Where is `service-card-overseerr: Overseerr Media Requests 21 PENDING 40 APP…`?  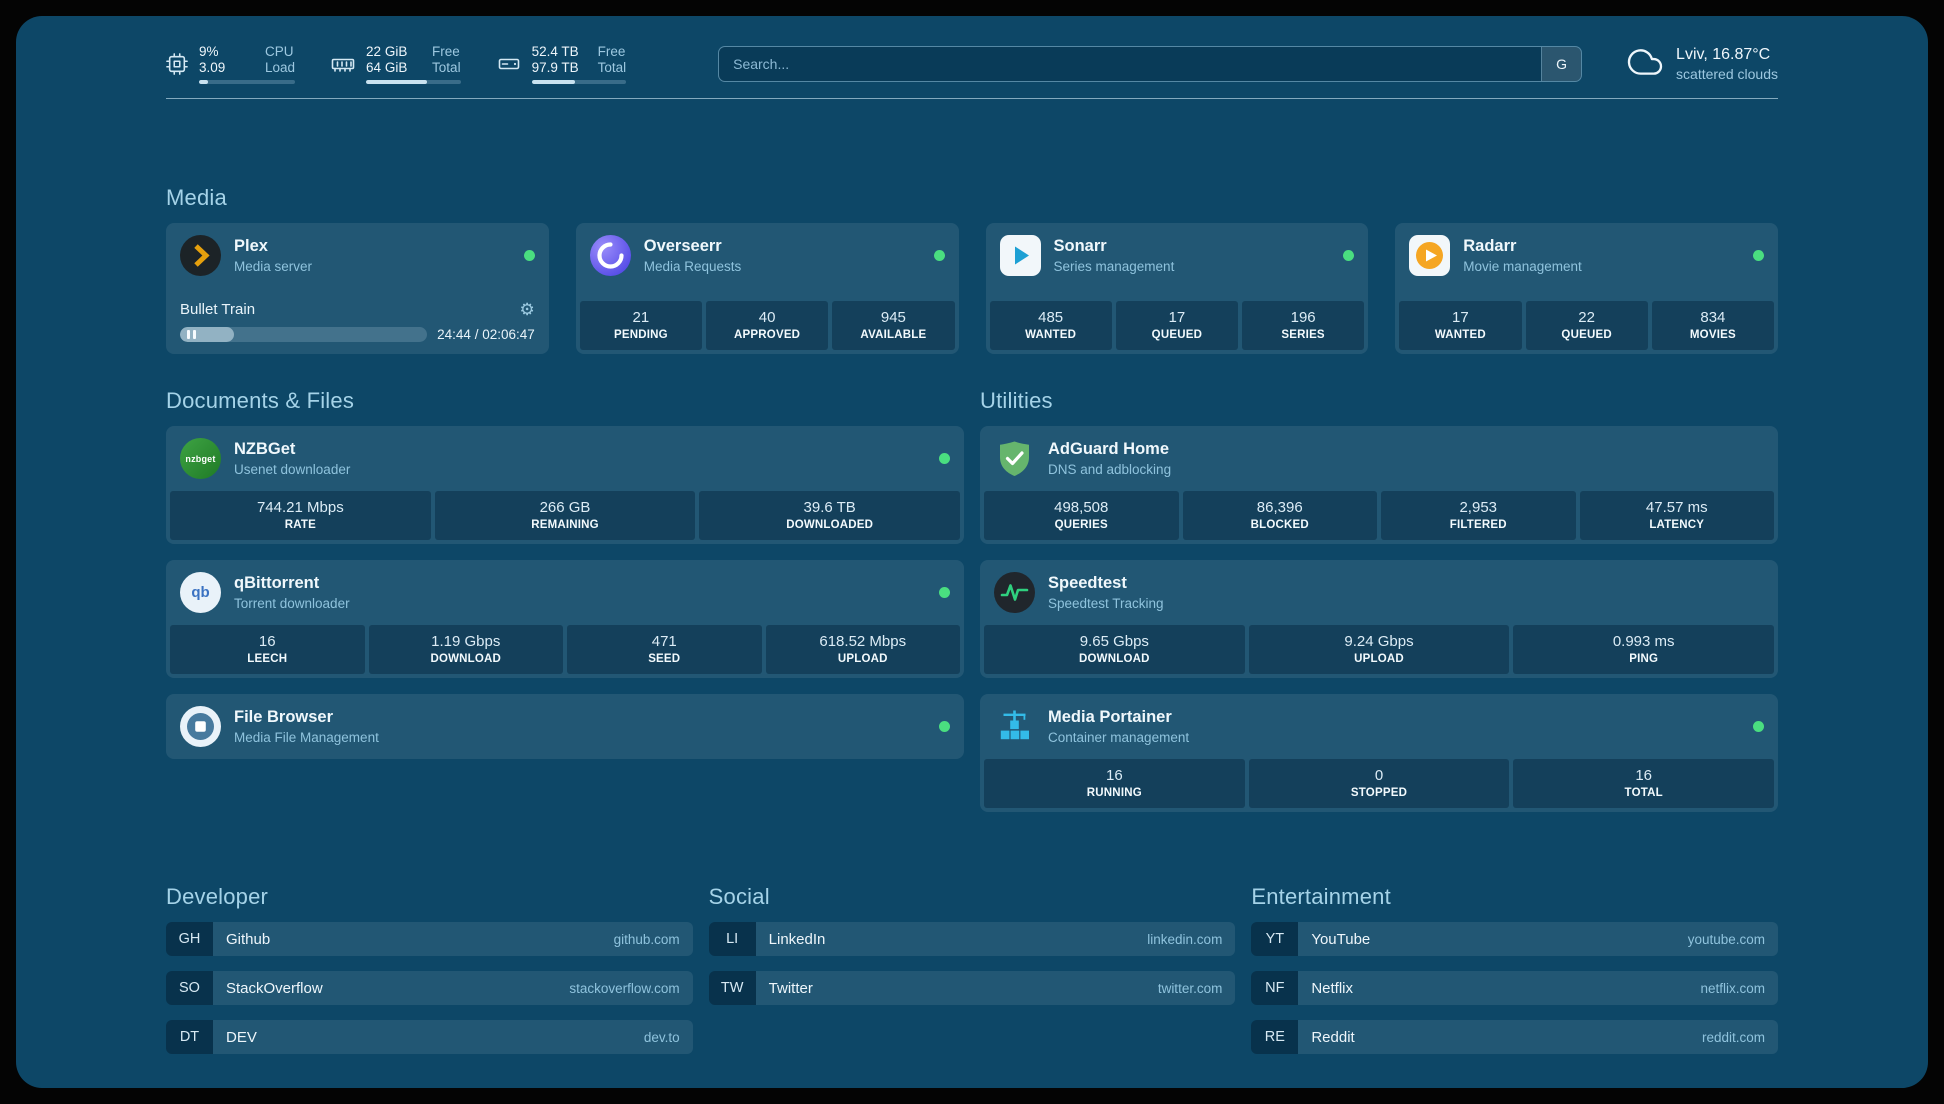 service-card-overseerr: Overseerr Media Requests 21 PENDING 40 APP… is located at coordinates (767, 288).